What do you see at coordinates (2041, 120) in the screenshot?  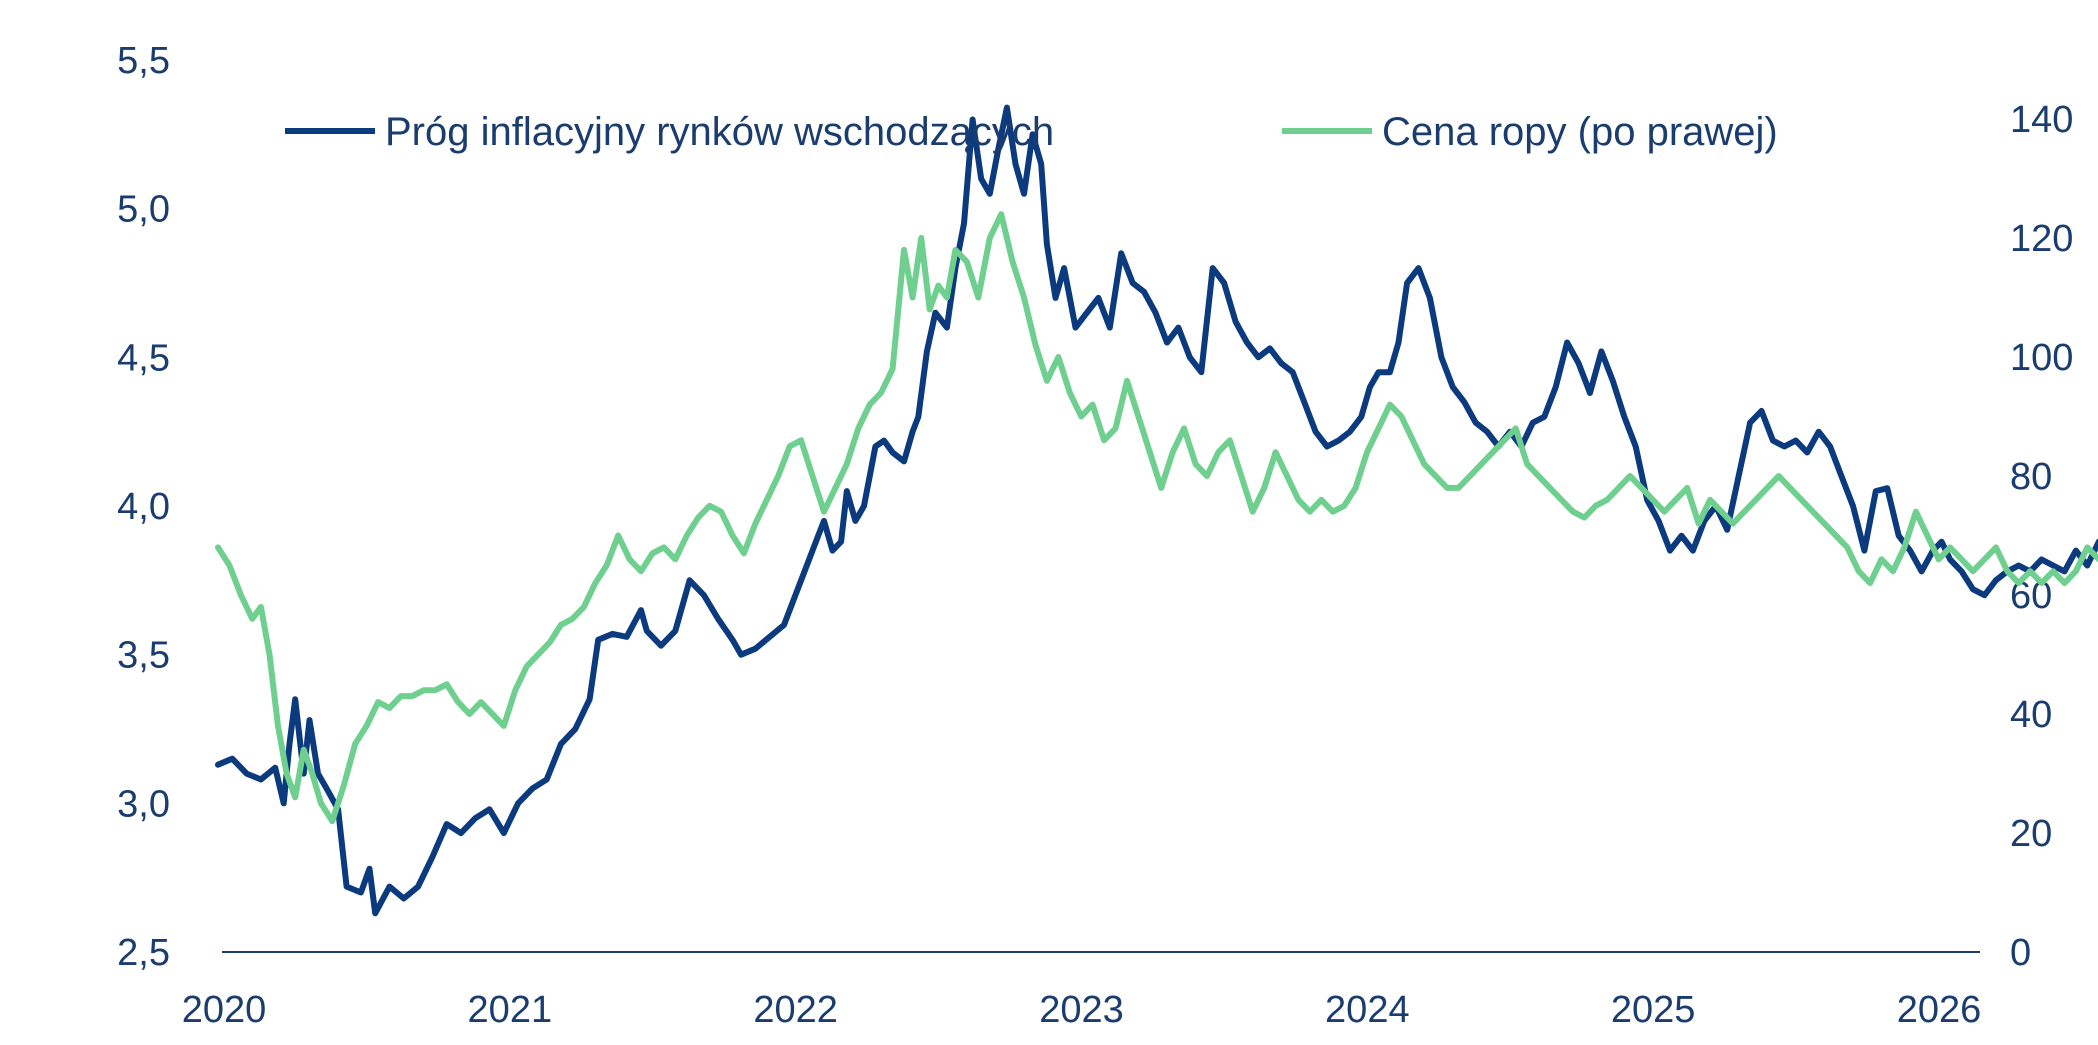 I see `y-right-tick-label: 140` at bounding box center [2041, 120].